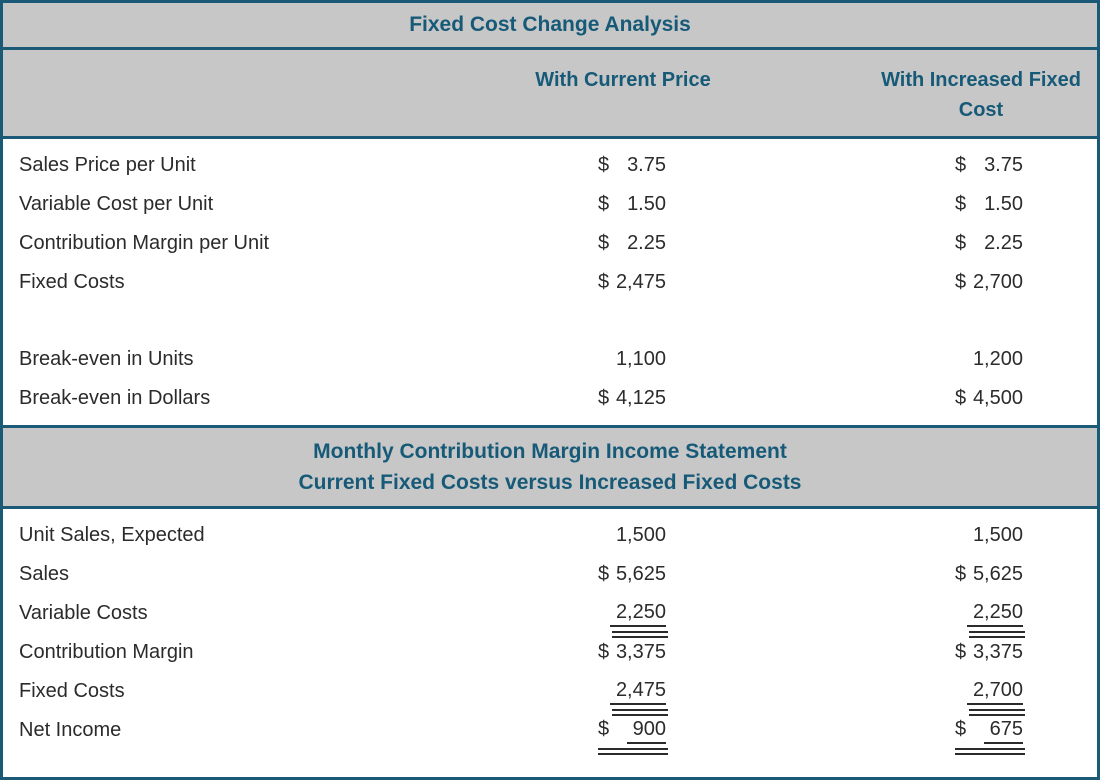  I want to click on table-row-variable-cost-per-unit: Variable Cost per Unit $1.50 $1.50, so click(550, 204).